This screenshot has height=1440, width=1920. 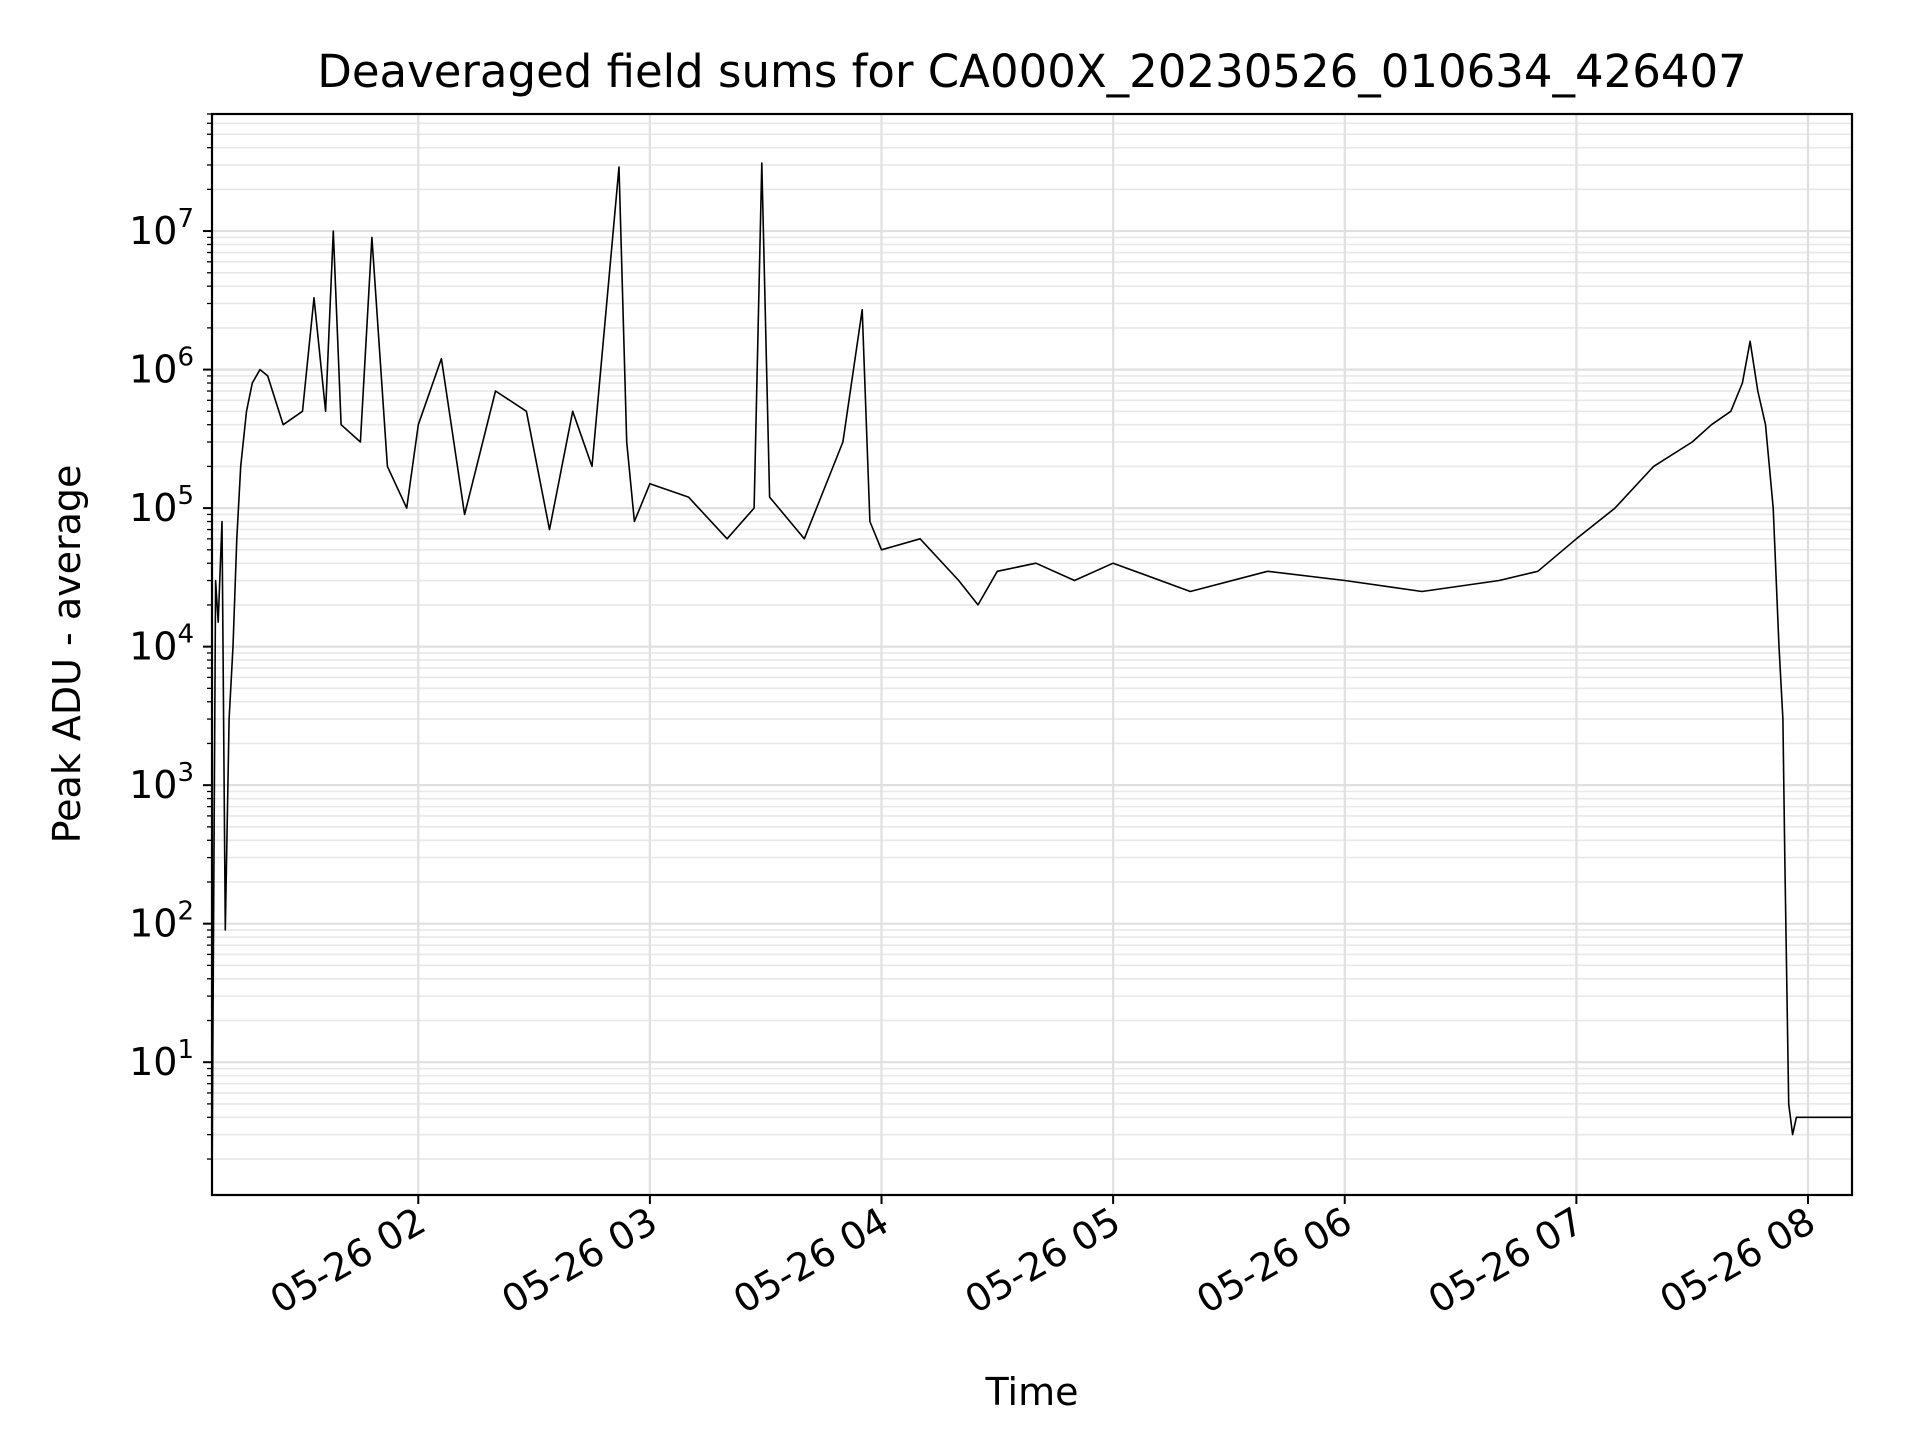 I want to click on y-tick-label: 102, so click(x=161, y=921).